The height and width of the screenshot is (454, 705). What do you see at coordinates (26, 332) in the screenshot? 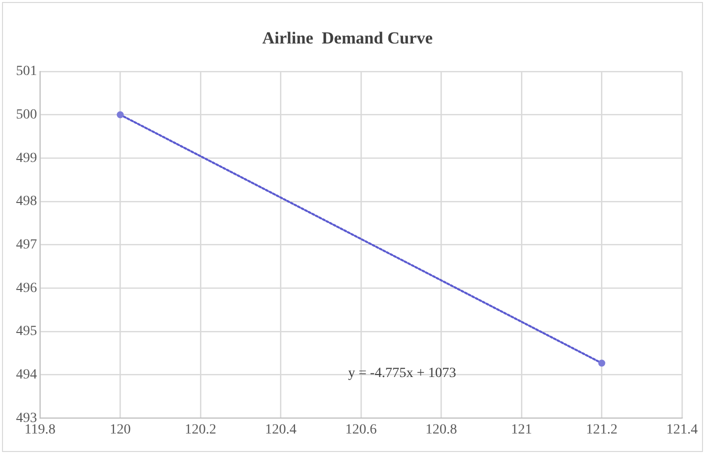
I see `y-tick-label: 495` at bounding box center [26, 332].